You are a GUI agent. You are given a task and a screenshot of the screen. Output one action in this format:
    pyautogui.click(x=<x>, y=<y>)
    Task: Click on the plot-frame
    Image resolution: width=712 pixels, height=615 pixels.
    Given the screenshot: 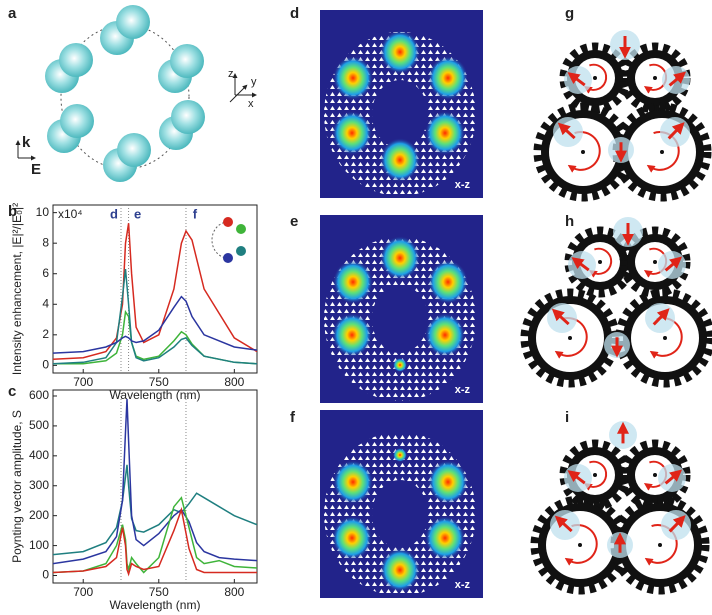 What is the action you would take?
    pyautogui.click(x=155, y=289)
    